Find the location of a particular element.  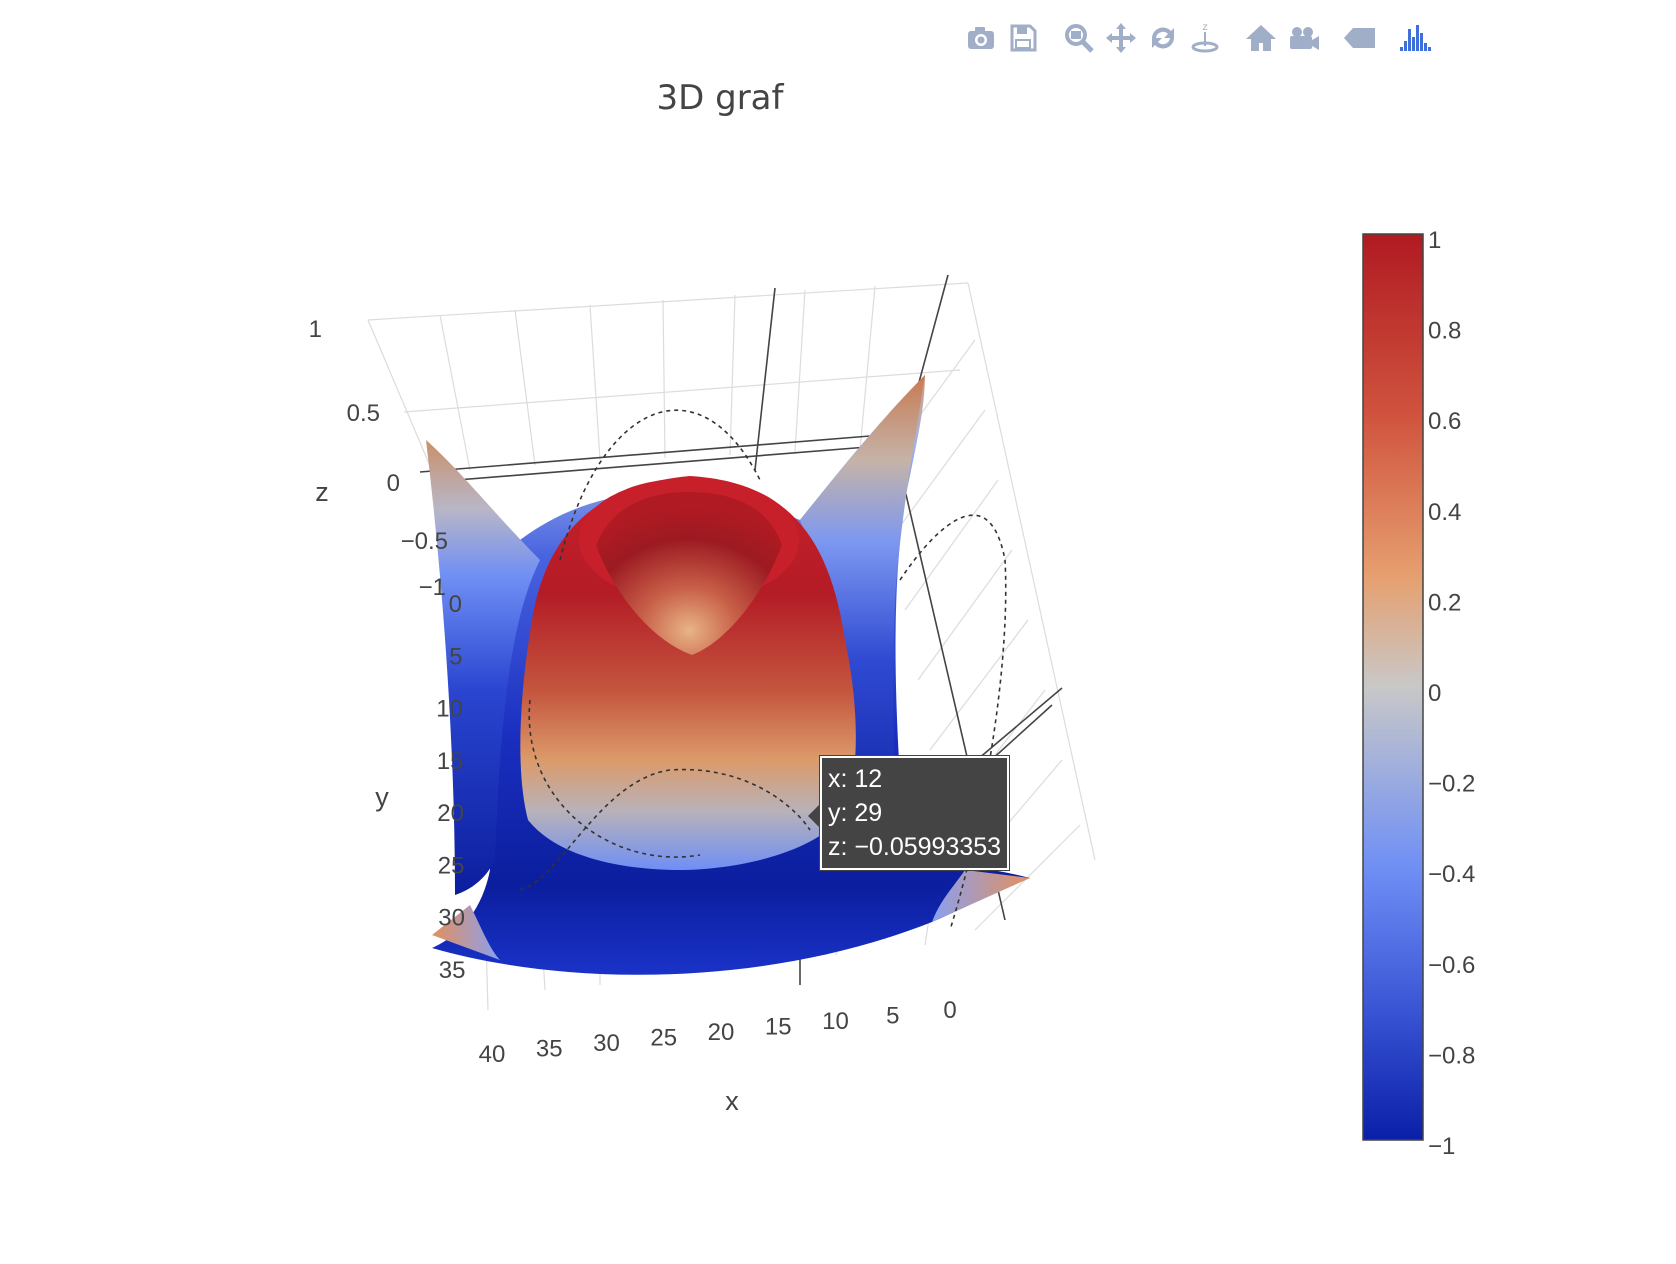

x-tick-label: 40 is located at coordinates (492, 1054).